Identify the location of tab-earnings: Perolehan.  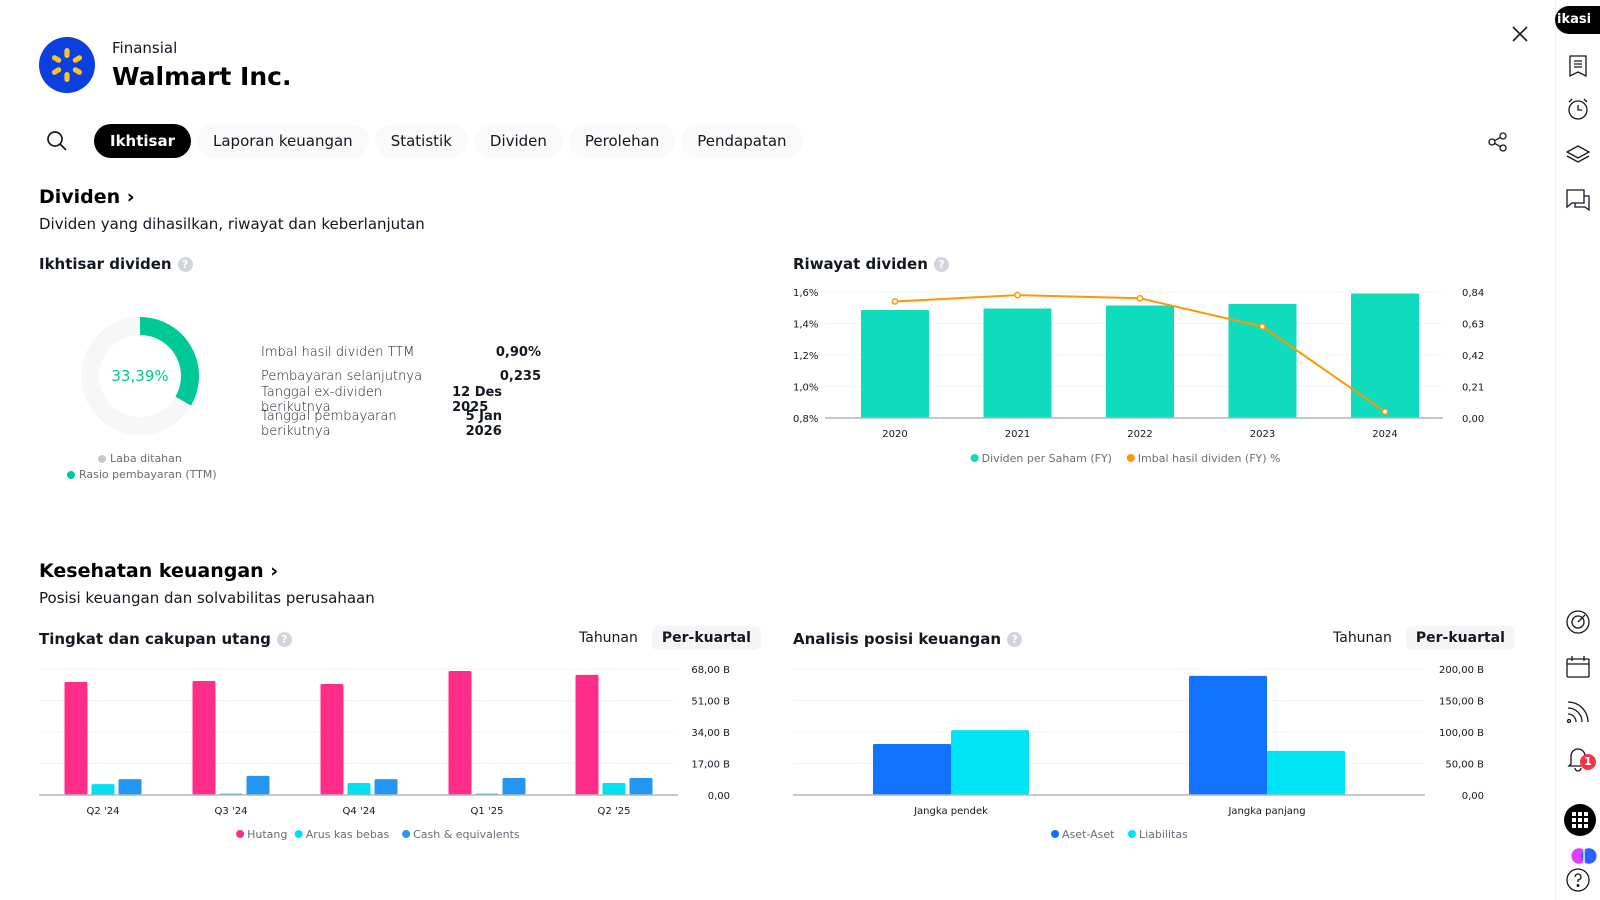
(622, 141).